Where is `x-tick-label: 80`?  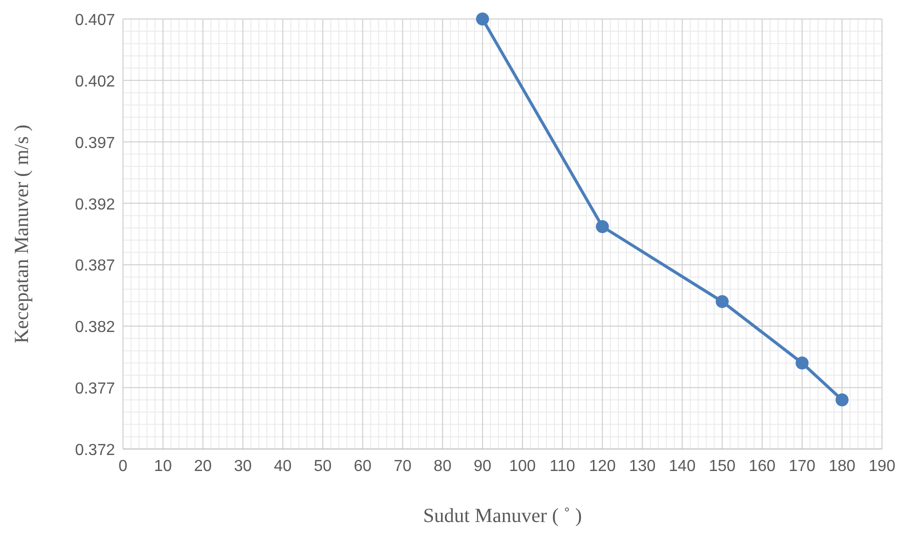
x-tick-label: 80 is located at coordinates (443, 466).